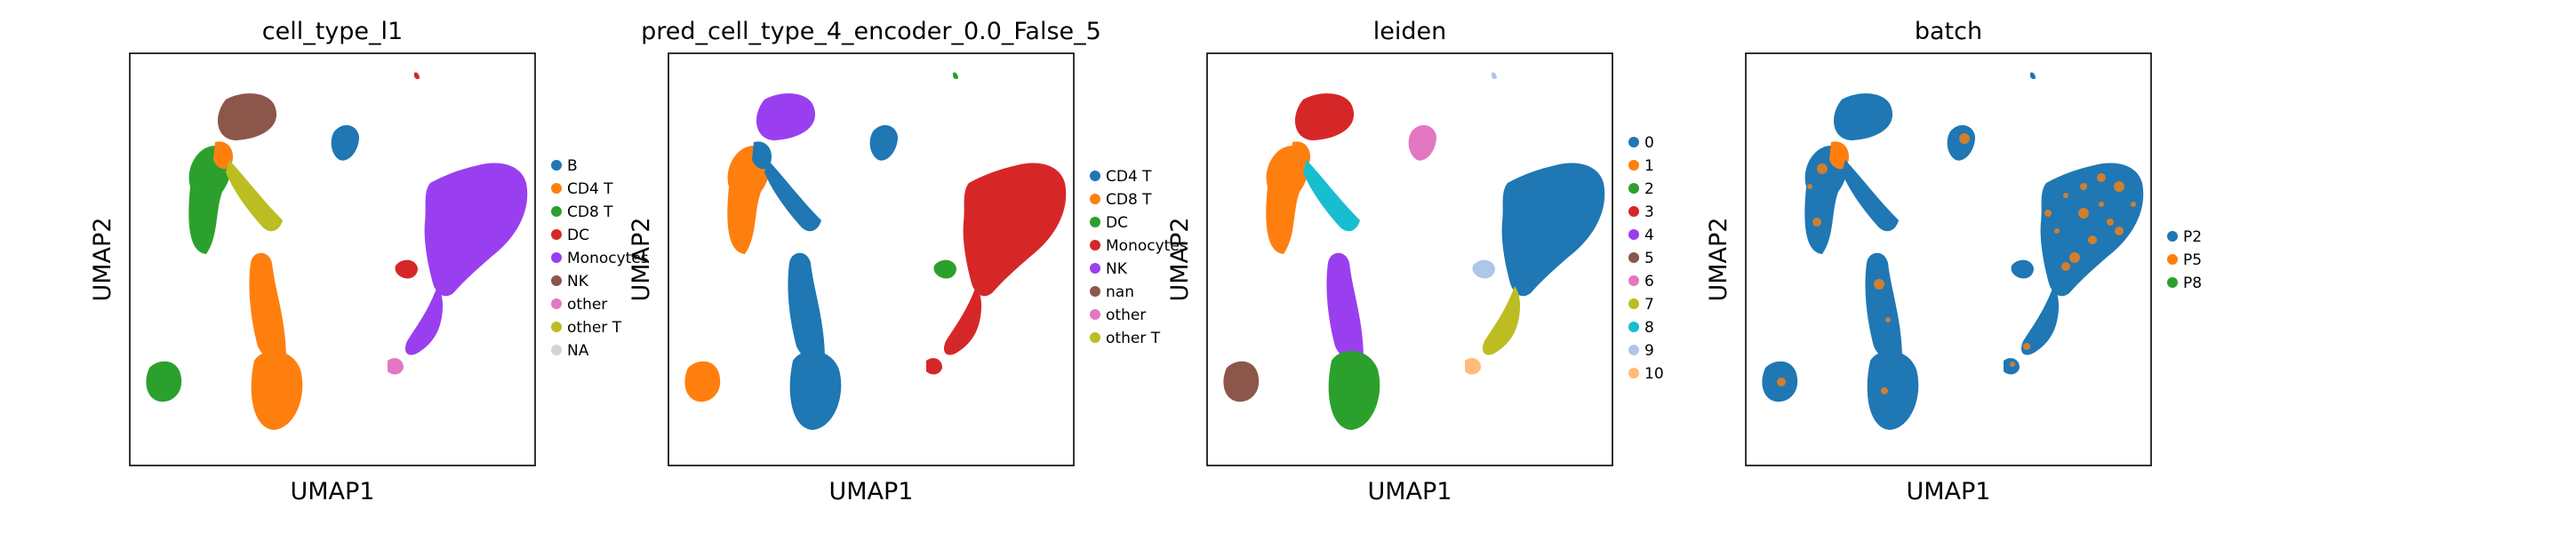 This screenshot has height=533, width=2576. What do you see at coordinates (1649, 281) in the screenshot?
I see `legend-label: 6` at bounding box center [1649, 281].